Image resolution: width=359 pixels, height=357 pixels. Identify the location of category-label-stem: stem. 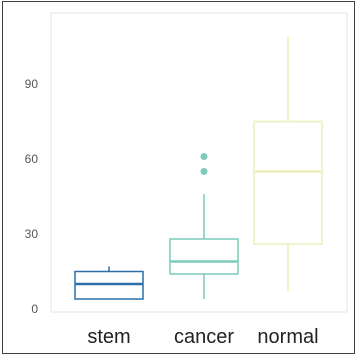
(108, 337).